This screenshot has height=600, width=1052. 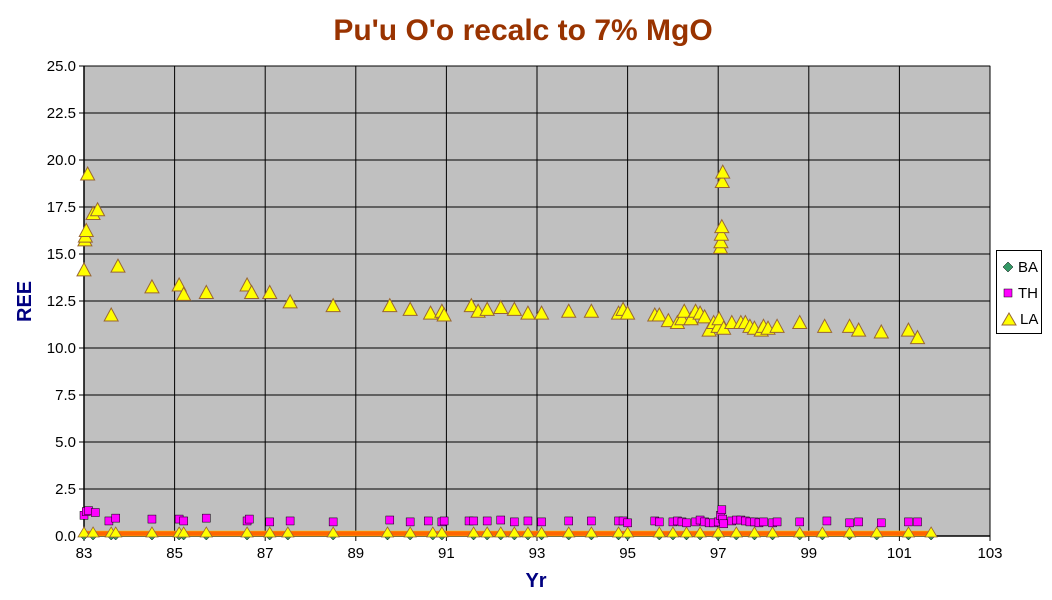 What do you see at coordinates (1028, 267) in the screenshot?
I see `legend-label-ba: BA` at bounding box center [1028, 267].